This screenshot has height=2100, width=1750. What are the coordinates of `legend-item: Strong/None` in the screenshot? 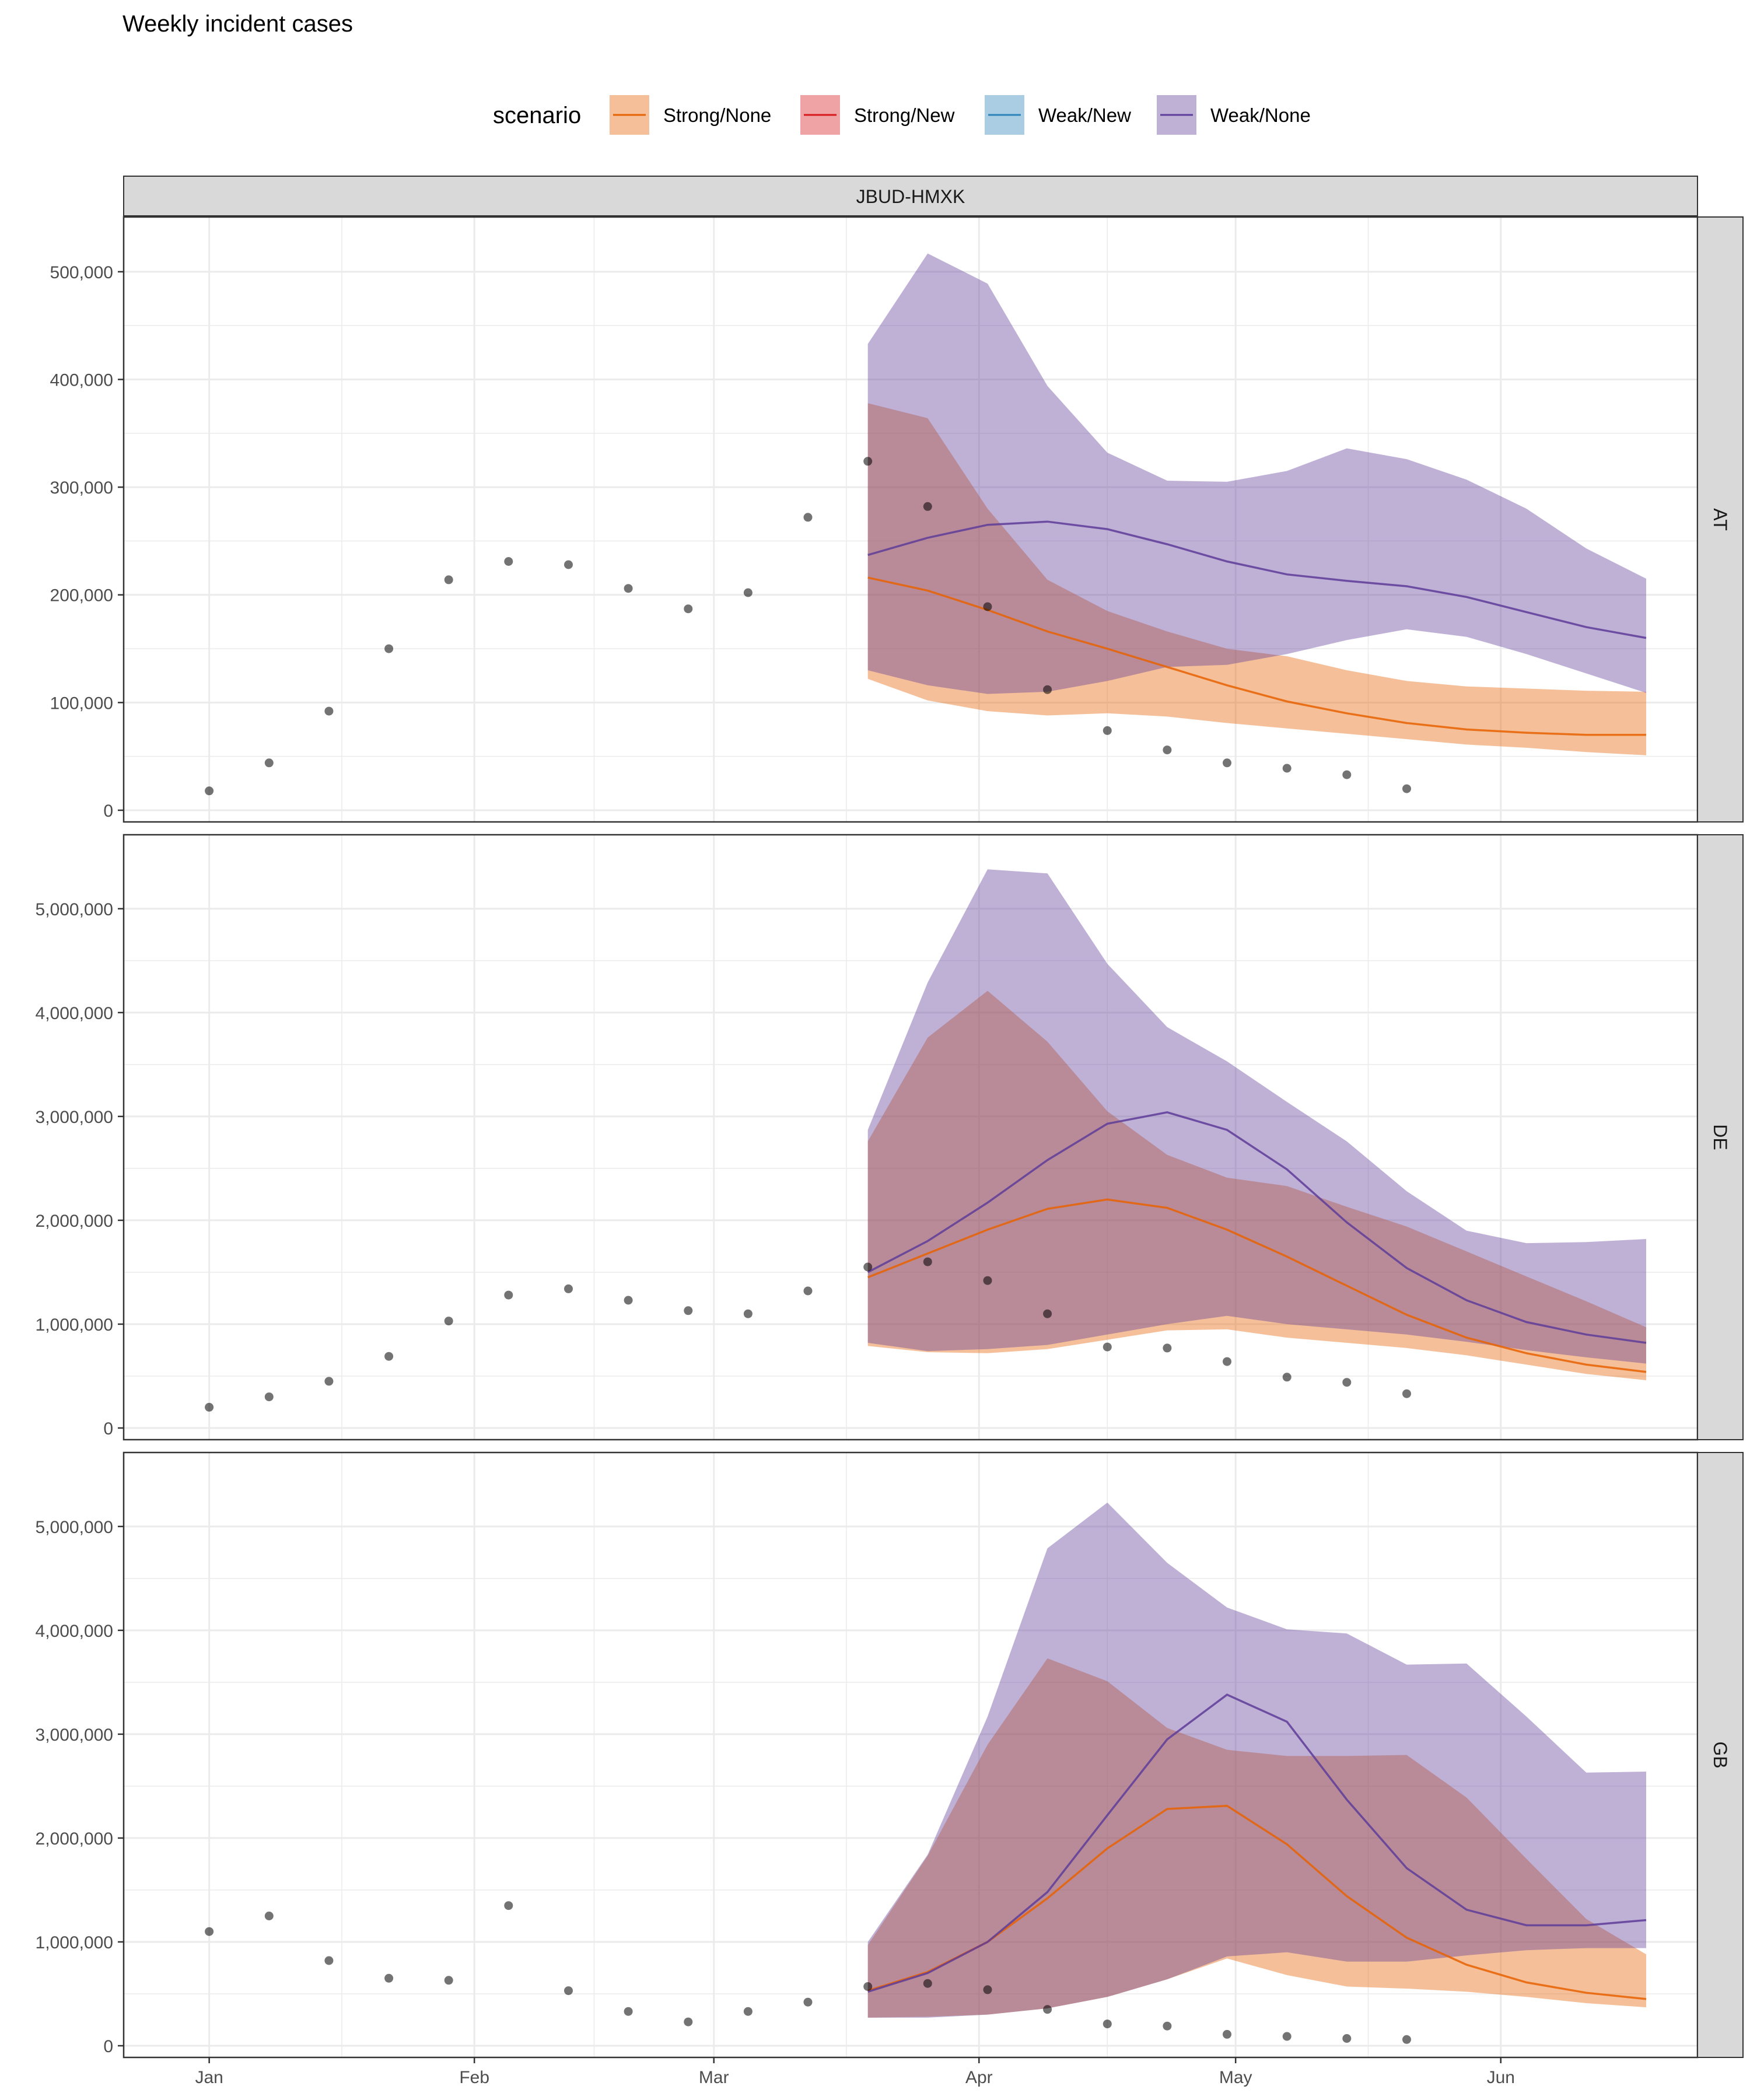 It's located at (690, 115).